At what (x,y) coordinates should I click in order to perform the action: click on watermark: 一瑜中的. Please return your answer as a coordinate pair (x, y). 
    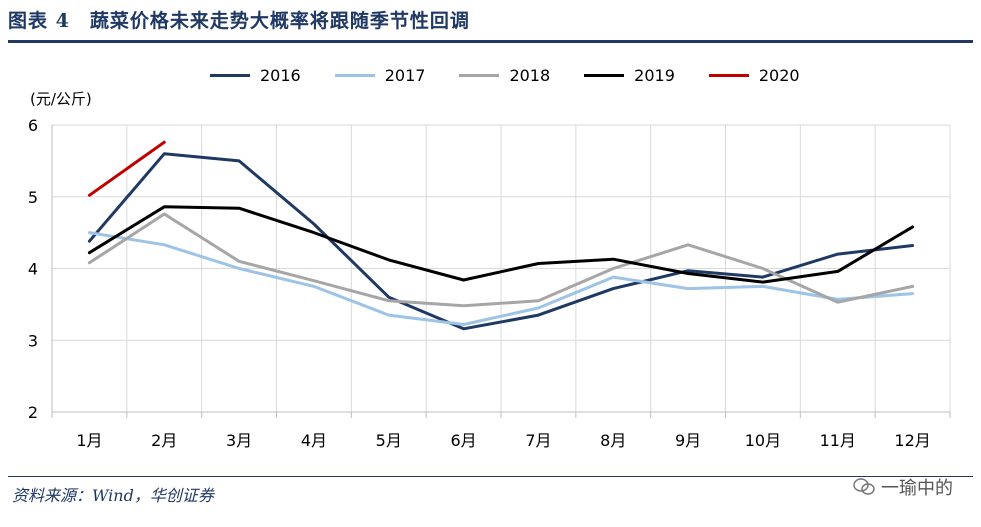
    Looking at the image, I should click on (903, 487).